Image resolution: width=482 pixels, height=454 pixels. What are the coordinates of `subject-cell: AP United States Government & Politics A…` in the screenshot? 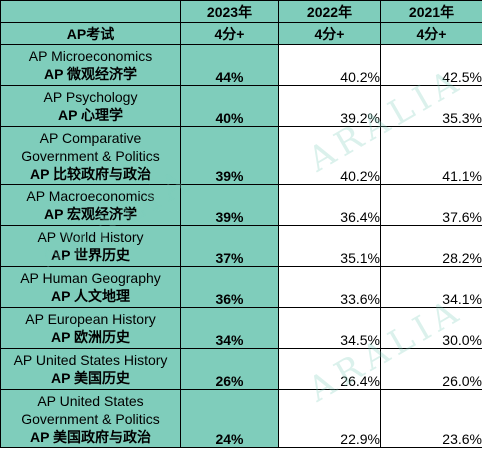 It's located at (90, 418).